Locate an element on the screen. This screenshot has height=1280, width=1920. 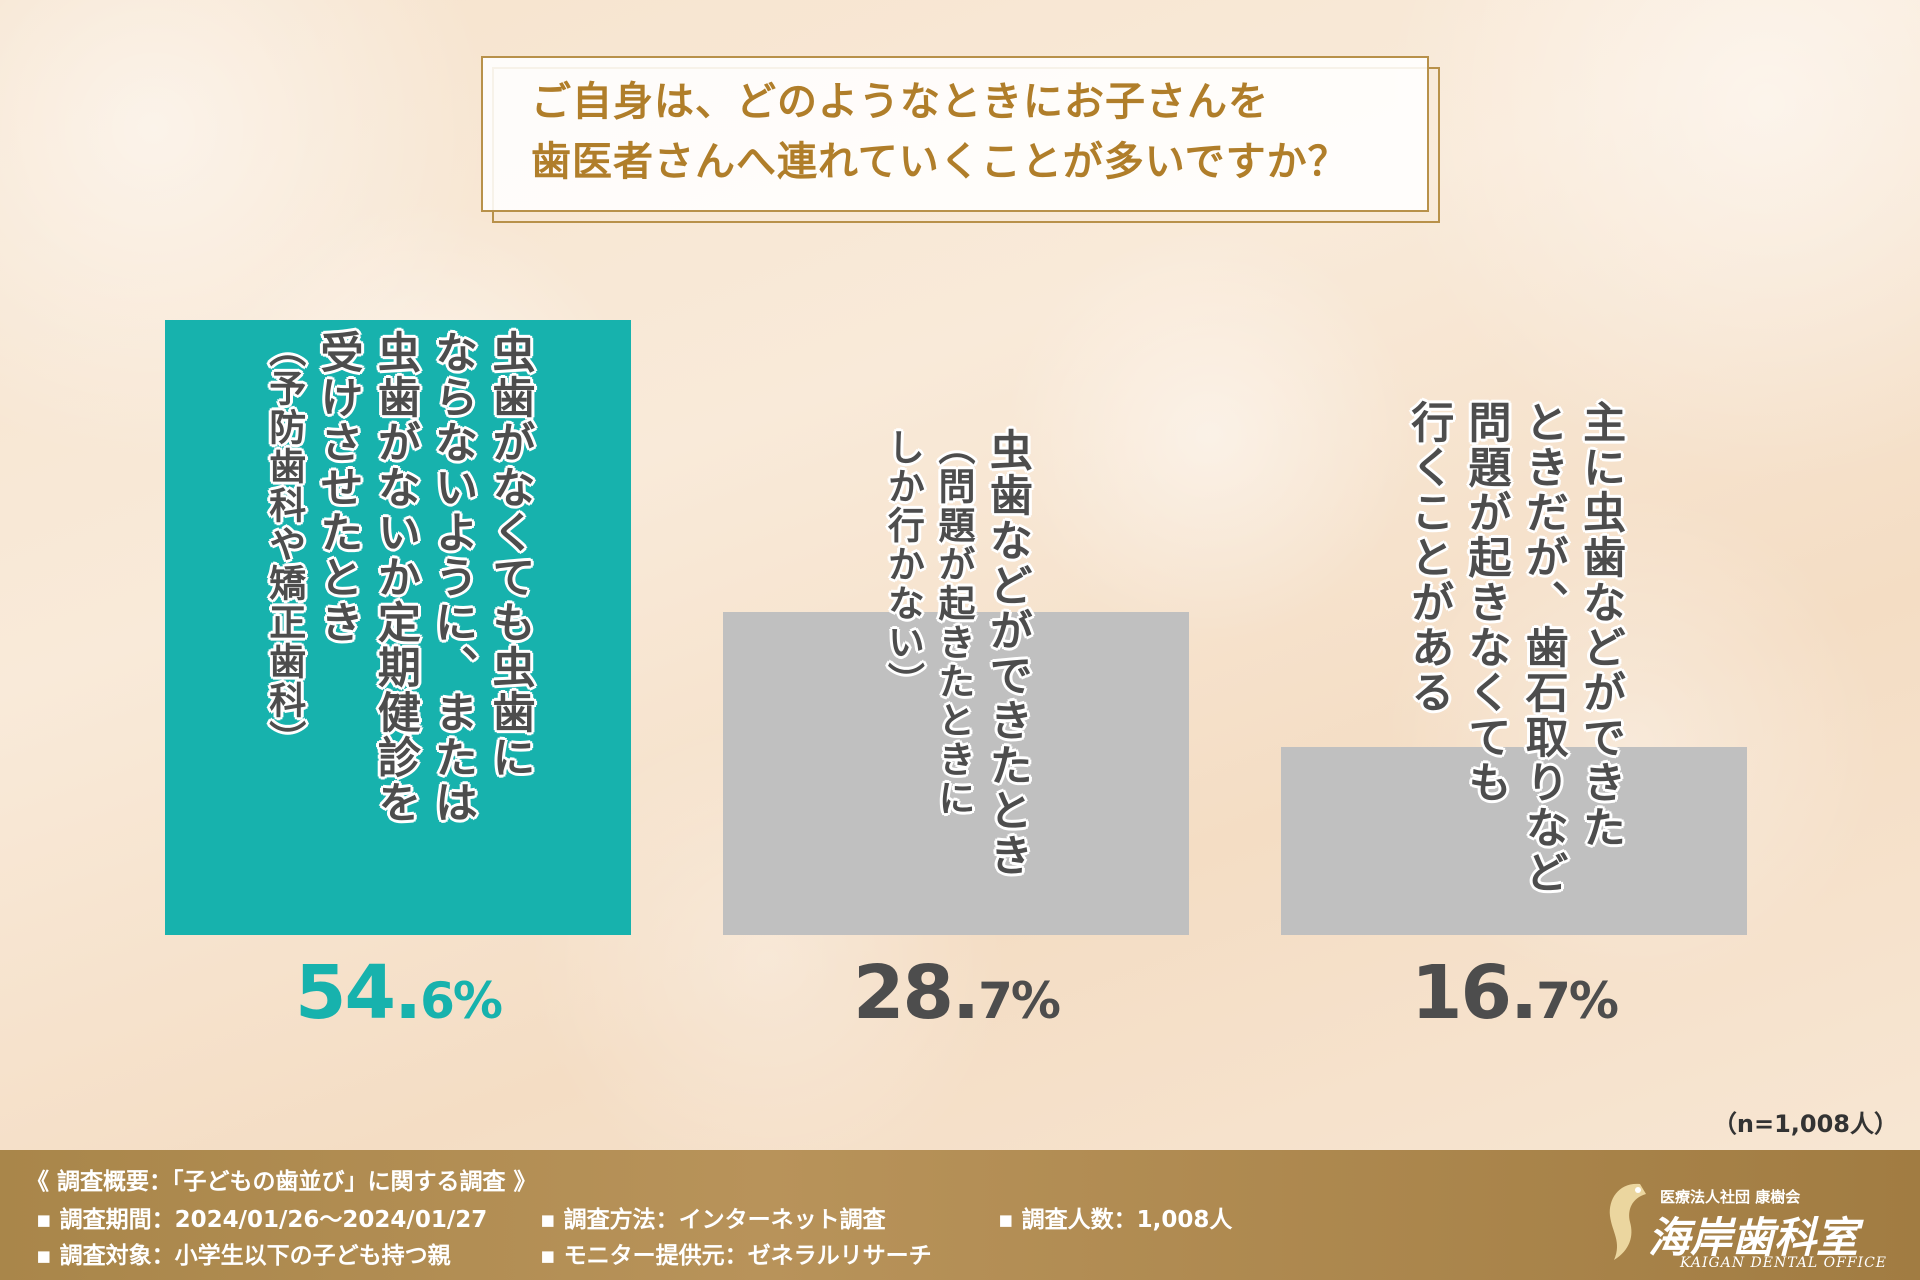
bar-2-value-dec: 7% is located at coordinates (1019, 1001).